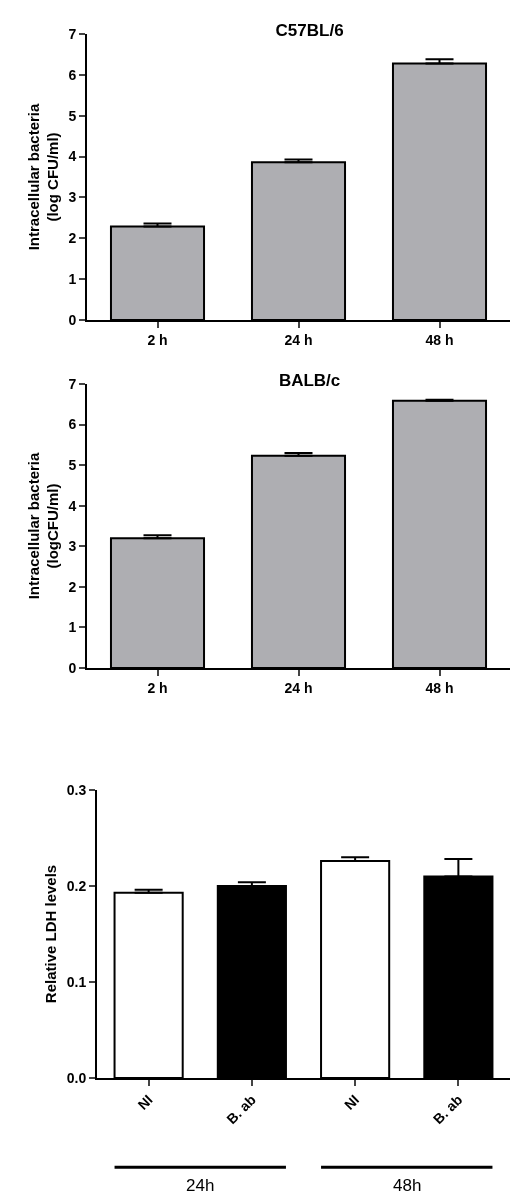  What do you see at coordinates (76, 1077) in the screenshot?
I see `y-tick-label: 0.0` at bounding box center [76, 1077].